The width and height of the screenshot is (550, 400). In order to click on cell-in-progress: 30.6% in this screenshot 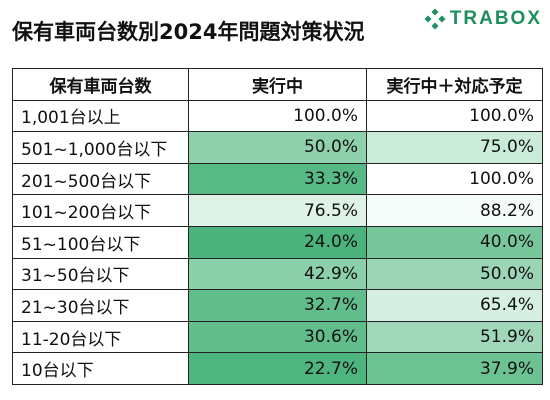, I will do `click(277, 337)`.